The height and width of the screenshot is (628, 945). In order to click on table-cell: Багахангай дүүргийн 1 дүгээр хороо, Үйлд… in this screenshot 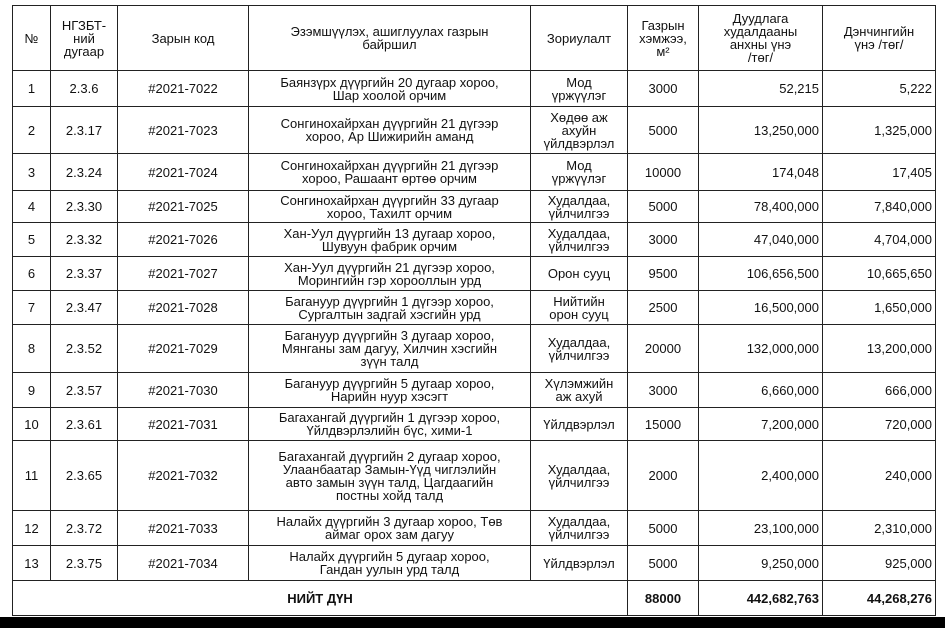, I will do `click(389, 424)`.